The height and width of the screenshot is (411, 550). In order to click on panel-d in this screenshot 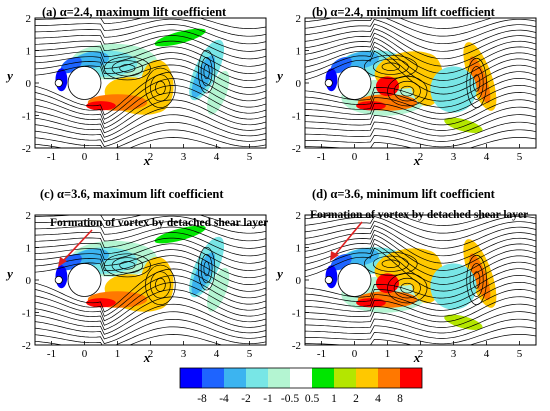, I will do `click(420, 280)`.